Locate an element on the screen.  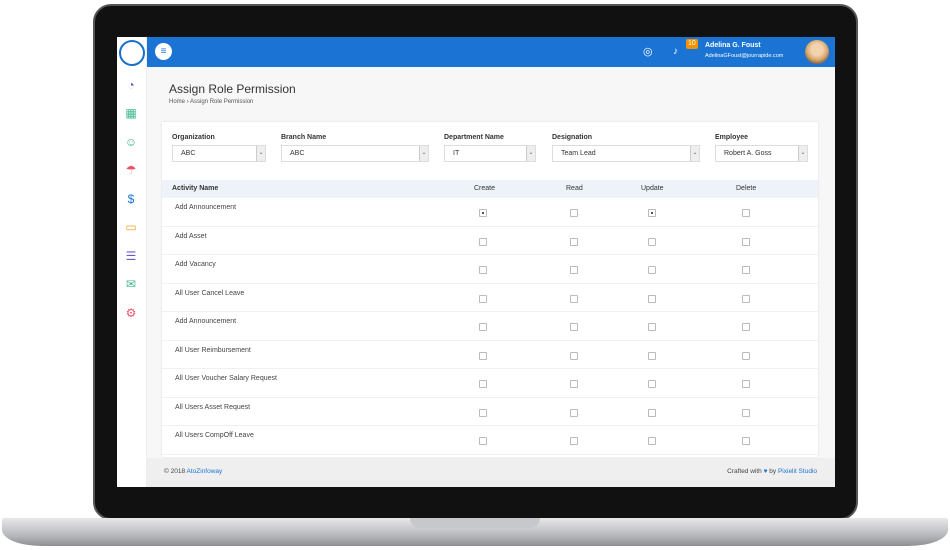
company-link: AtoZinfoway is located at coordinates (204, 471).